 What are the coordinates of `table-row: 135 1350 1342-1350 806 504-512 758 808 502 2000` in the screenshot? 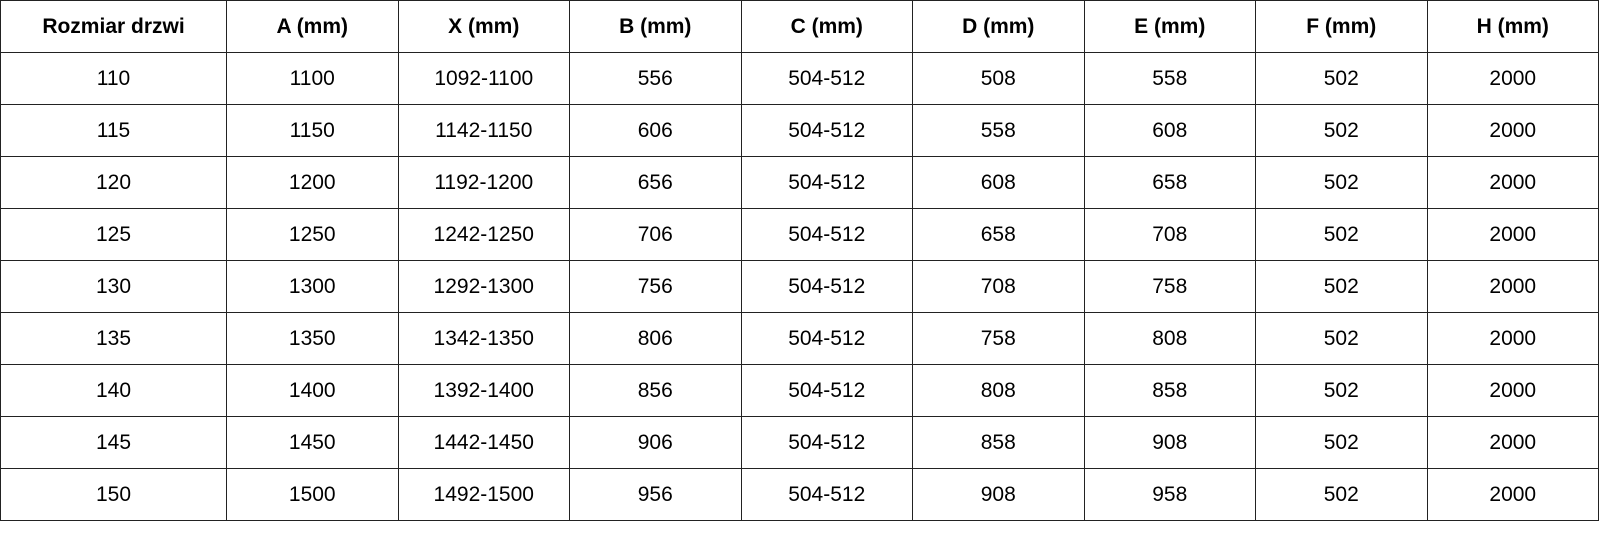 It's located at (799, 338).